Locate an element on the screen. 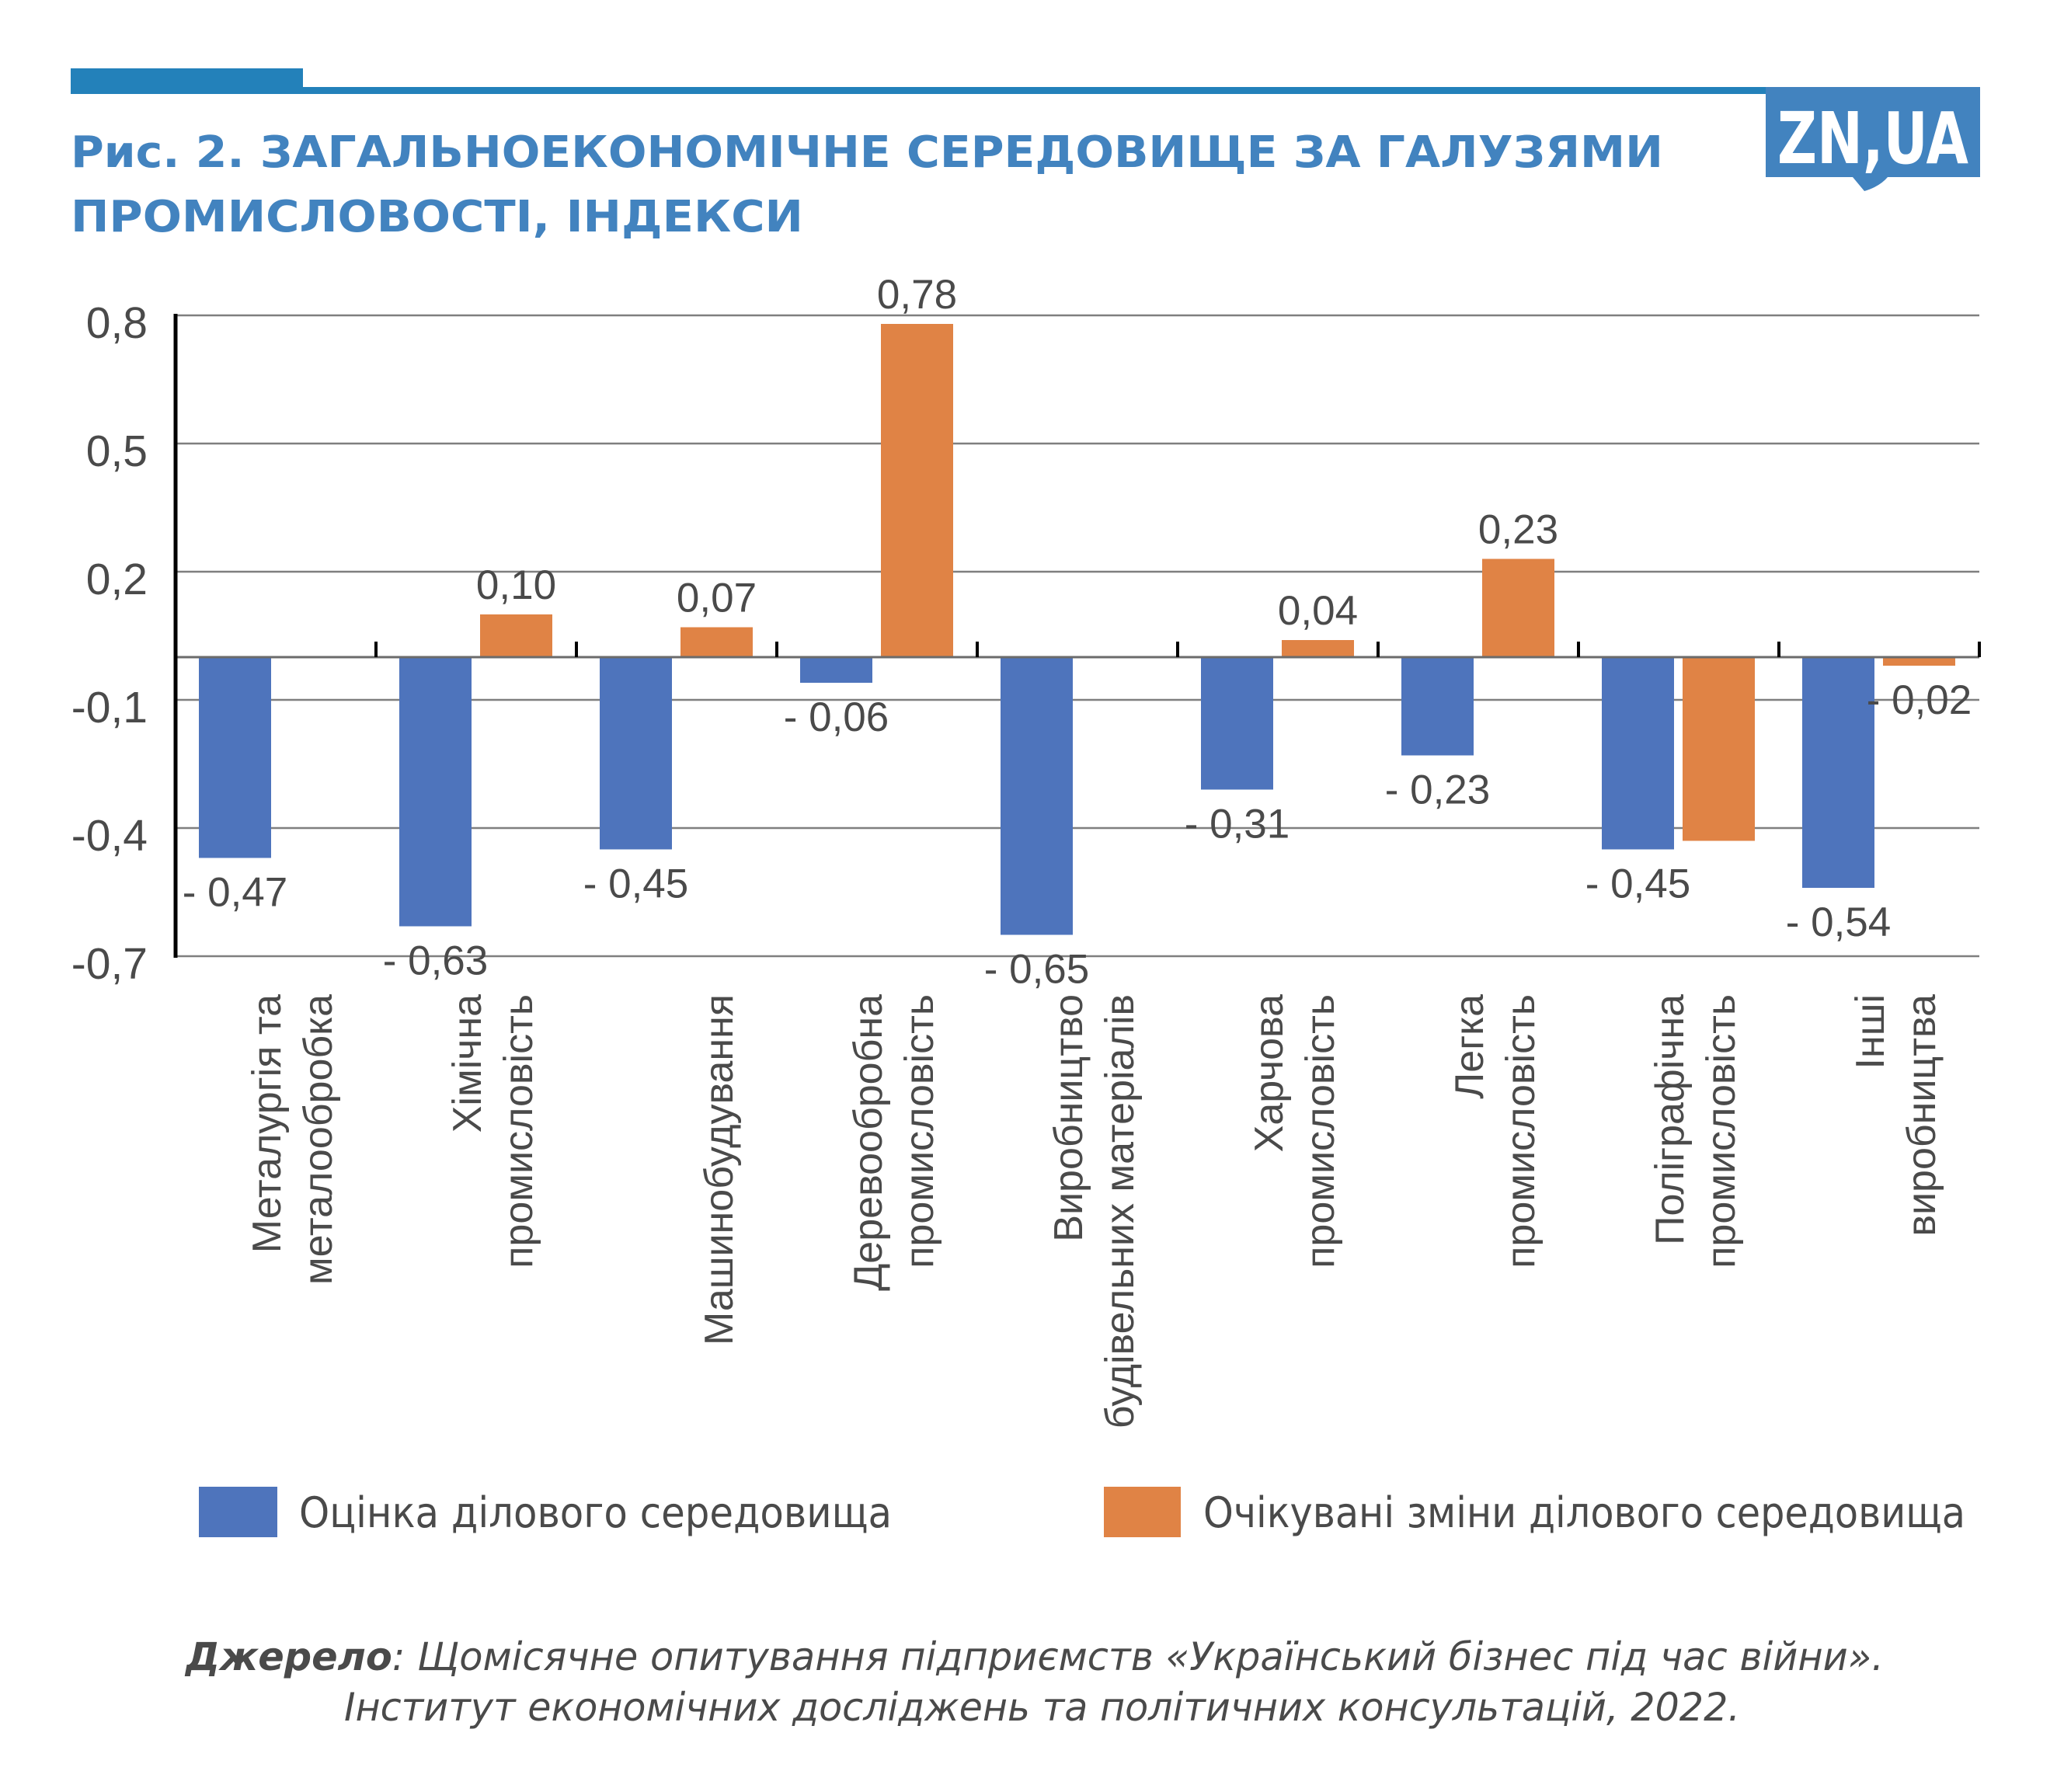 The height and width of the screenshot is (1792, 2064). logo-badge is located at coordinates (1873, 139).